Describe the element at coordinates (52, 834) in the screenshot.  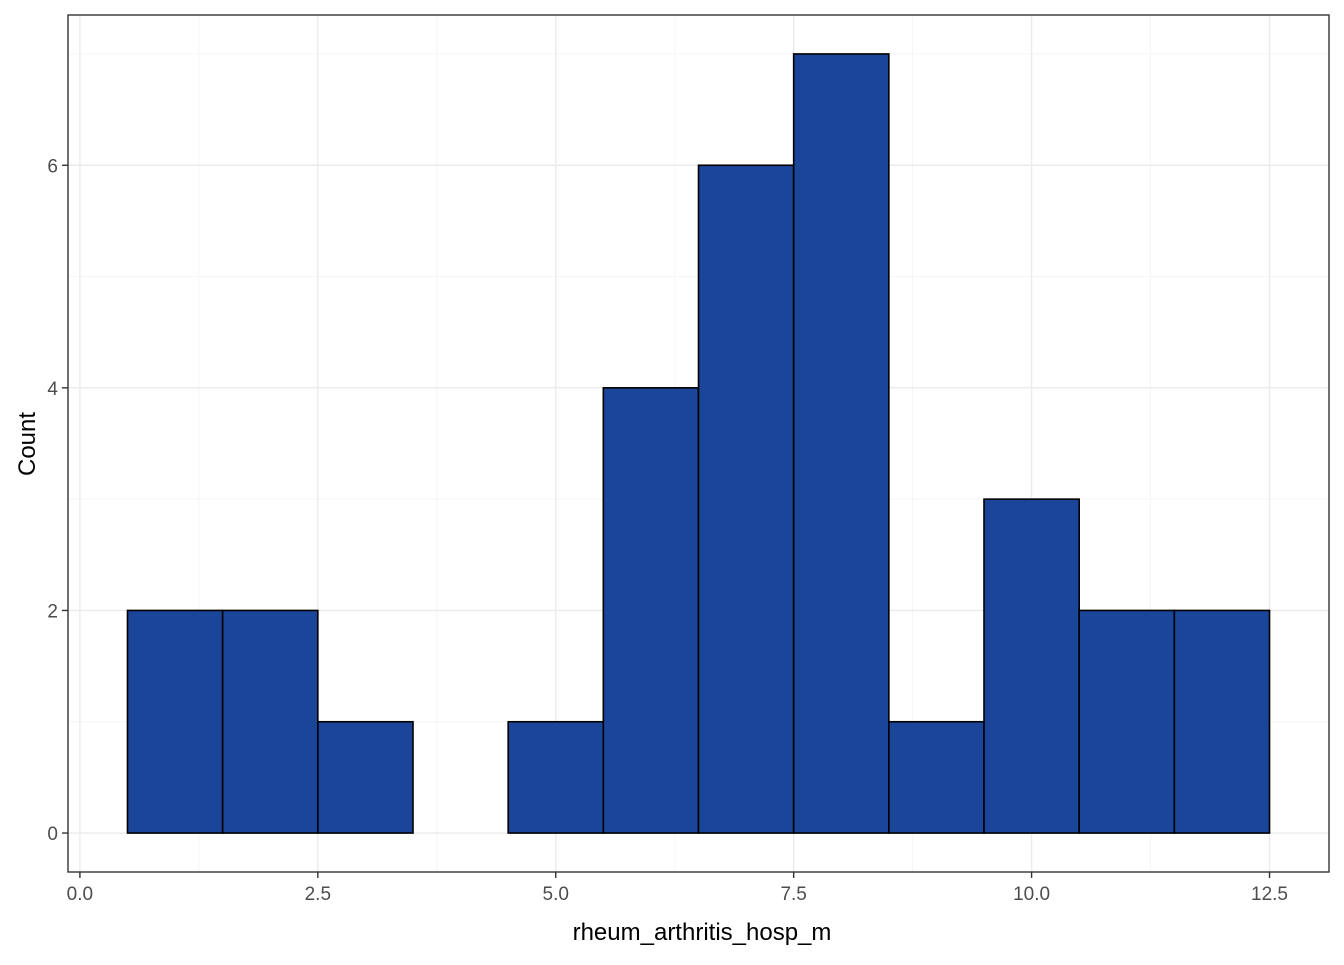
I see `y-tick-label: 0` at that location.